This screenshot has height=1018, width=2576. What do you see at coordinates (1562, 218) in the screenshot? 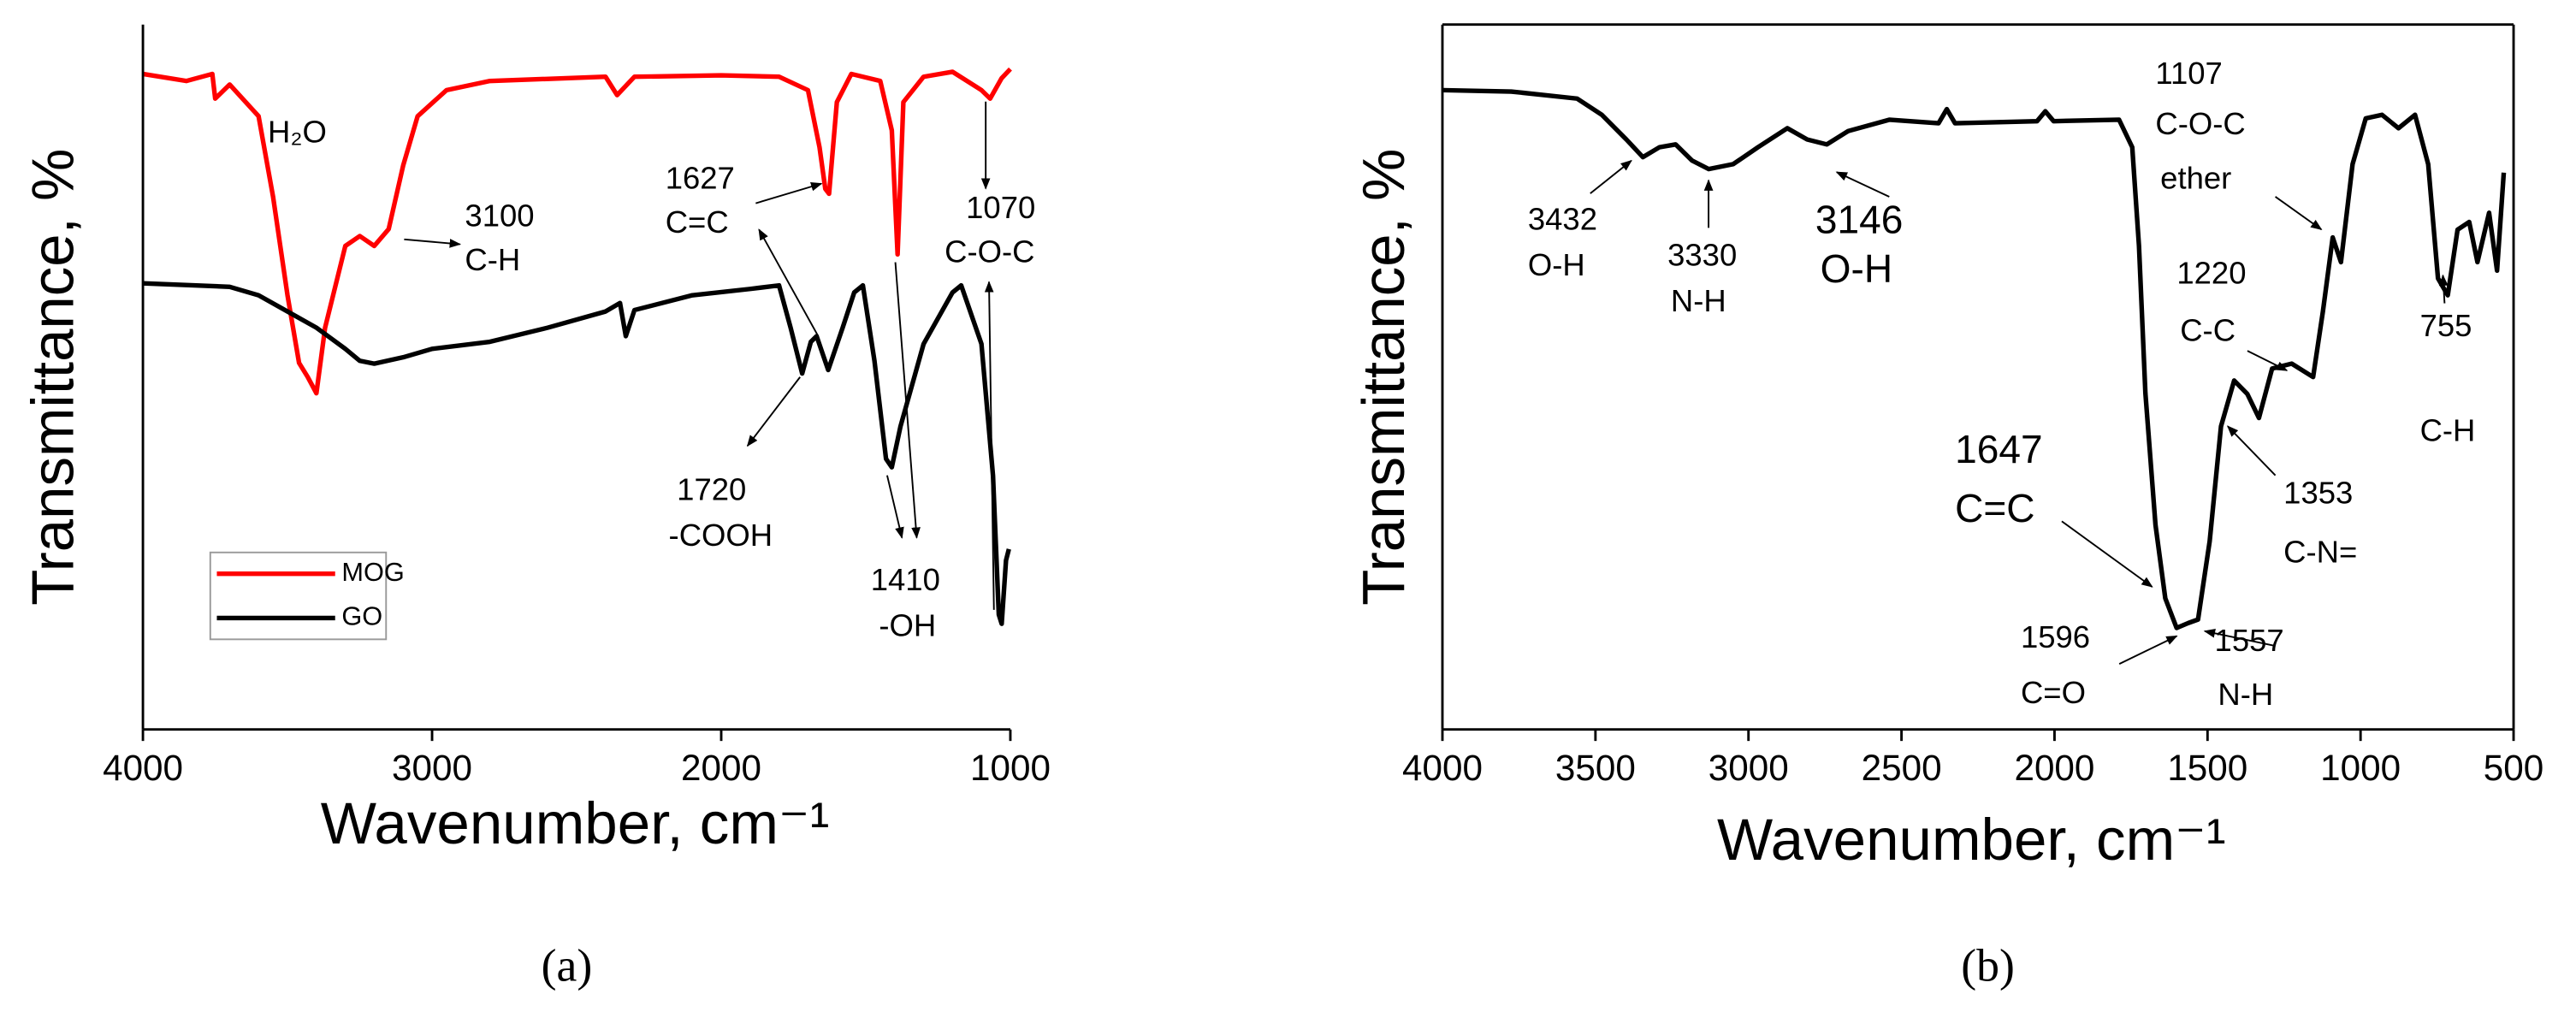
I see `annotation: 3432` at bounding box center [1562, 218].